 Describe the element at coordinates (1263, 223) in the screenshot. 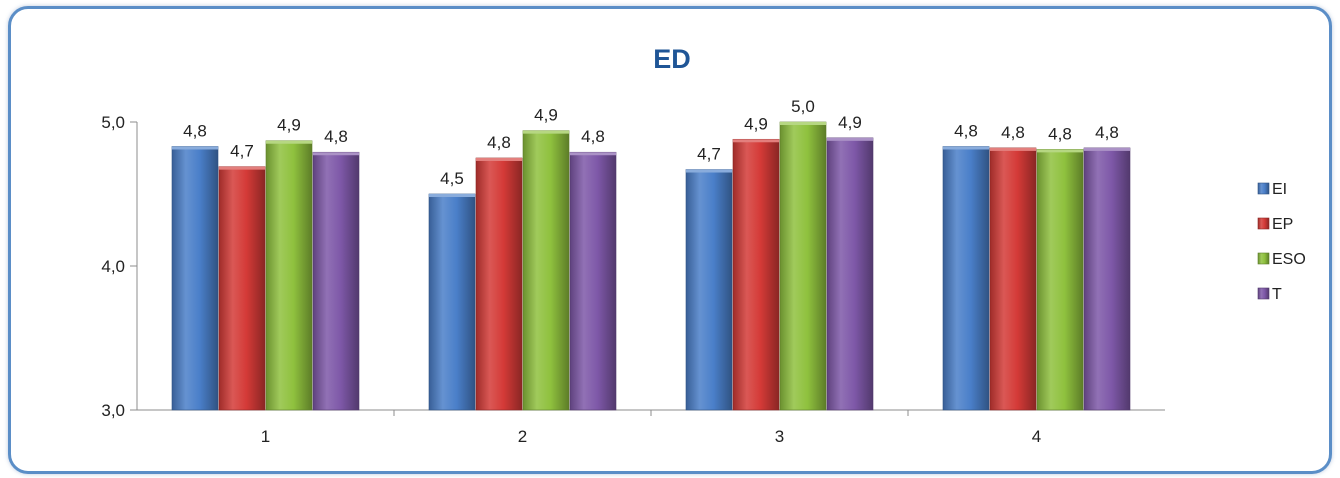

I see `legend-swatch-ep` at that location.